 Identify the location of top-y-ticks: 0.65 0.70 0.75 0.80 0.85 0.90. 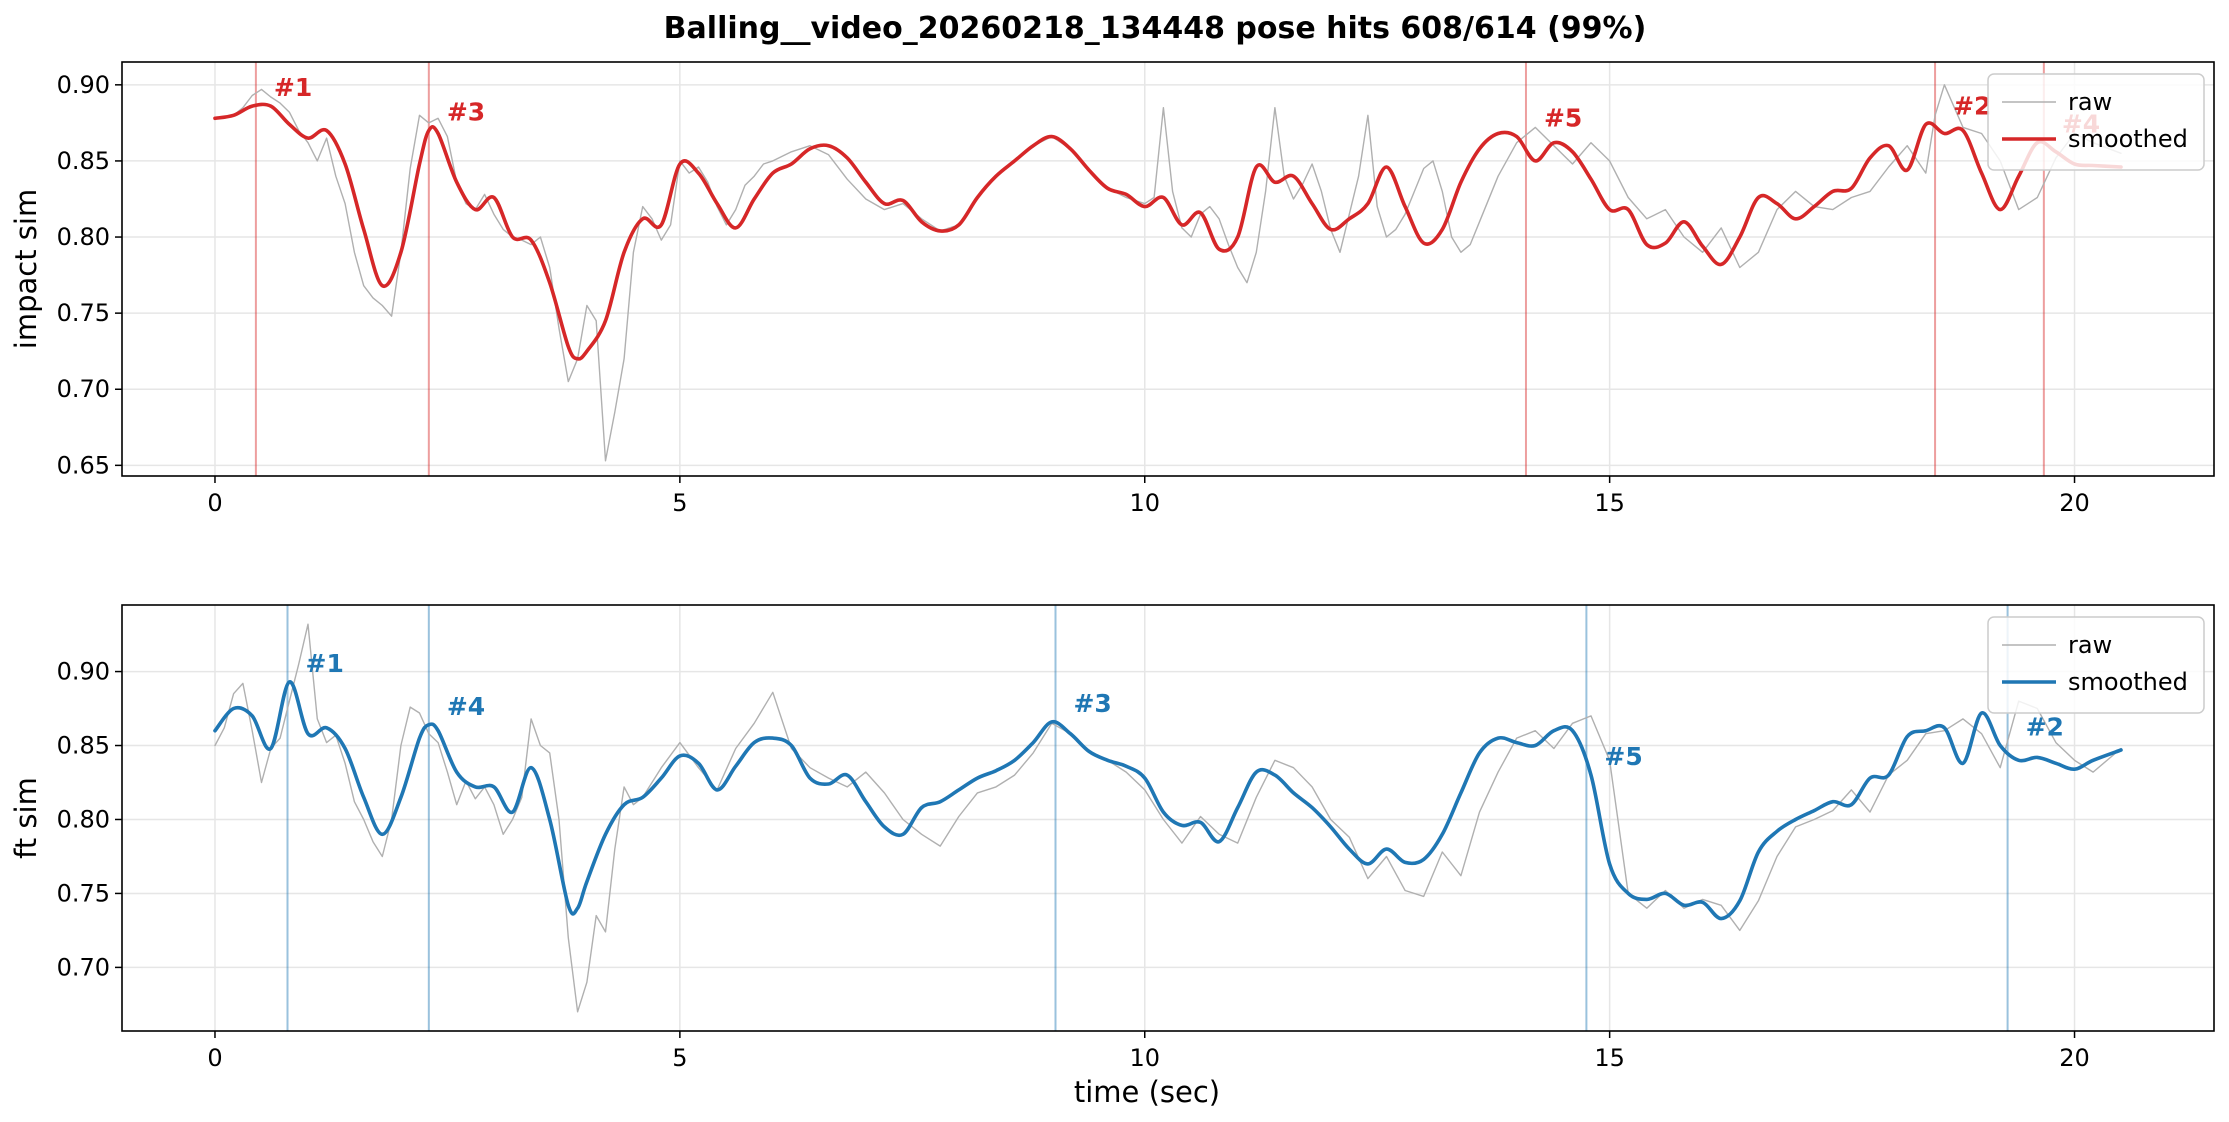
(89, 275).